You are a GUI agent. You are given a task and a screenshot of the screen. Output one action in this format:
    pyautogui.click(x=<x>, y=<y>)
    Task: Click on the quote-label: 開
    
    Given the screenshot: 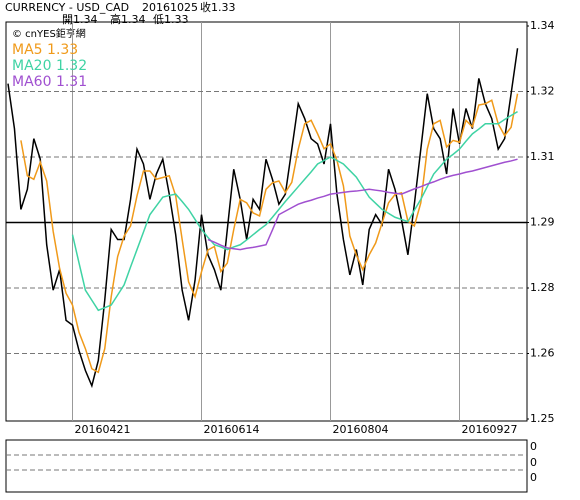 What is the action you would take?
    pyautogui.click(x=67, y=19)
    